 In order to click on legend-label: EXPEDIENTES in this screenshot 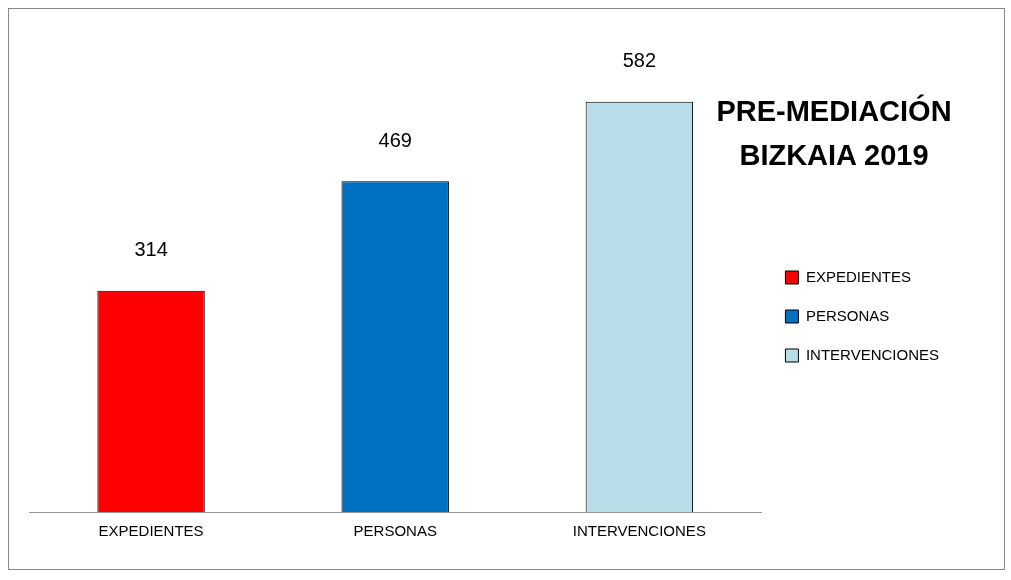, I will do `click(858, 276)`.